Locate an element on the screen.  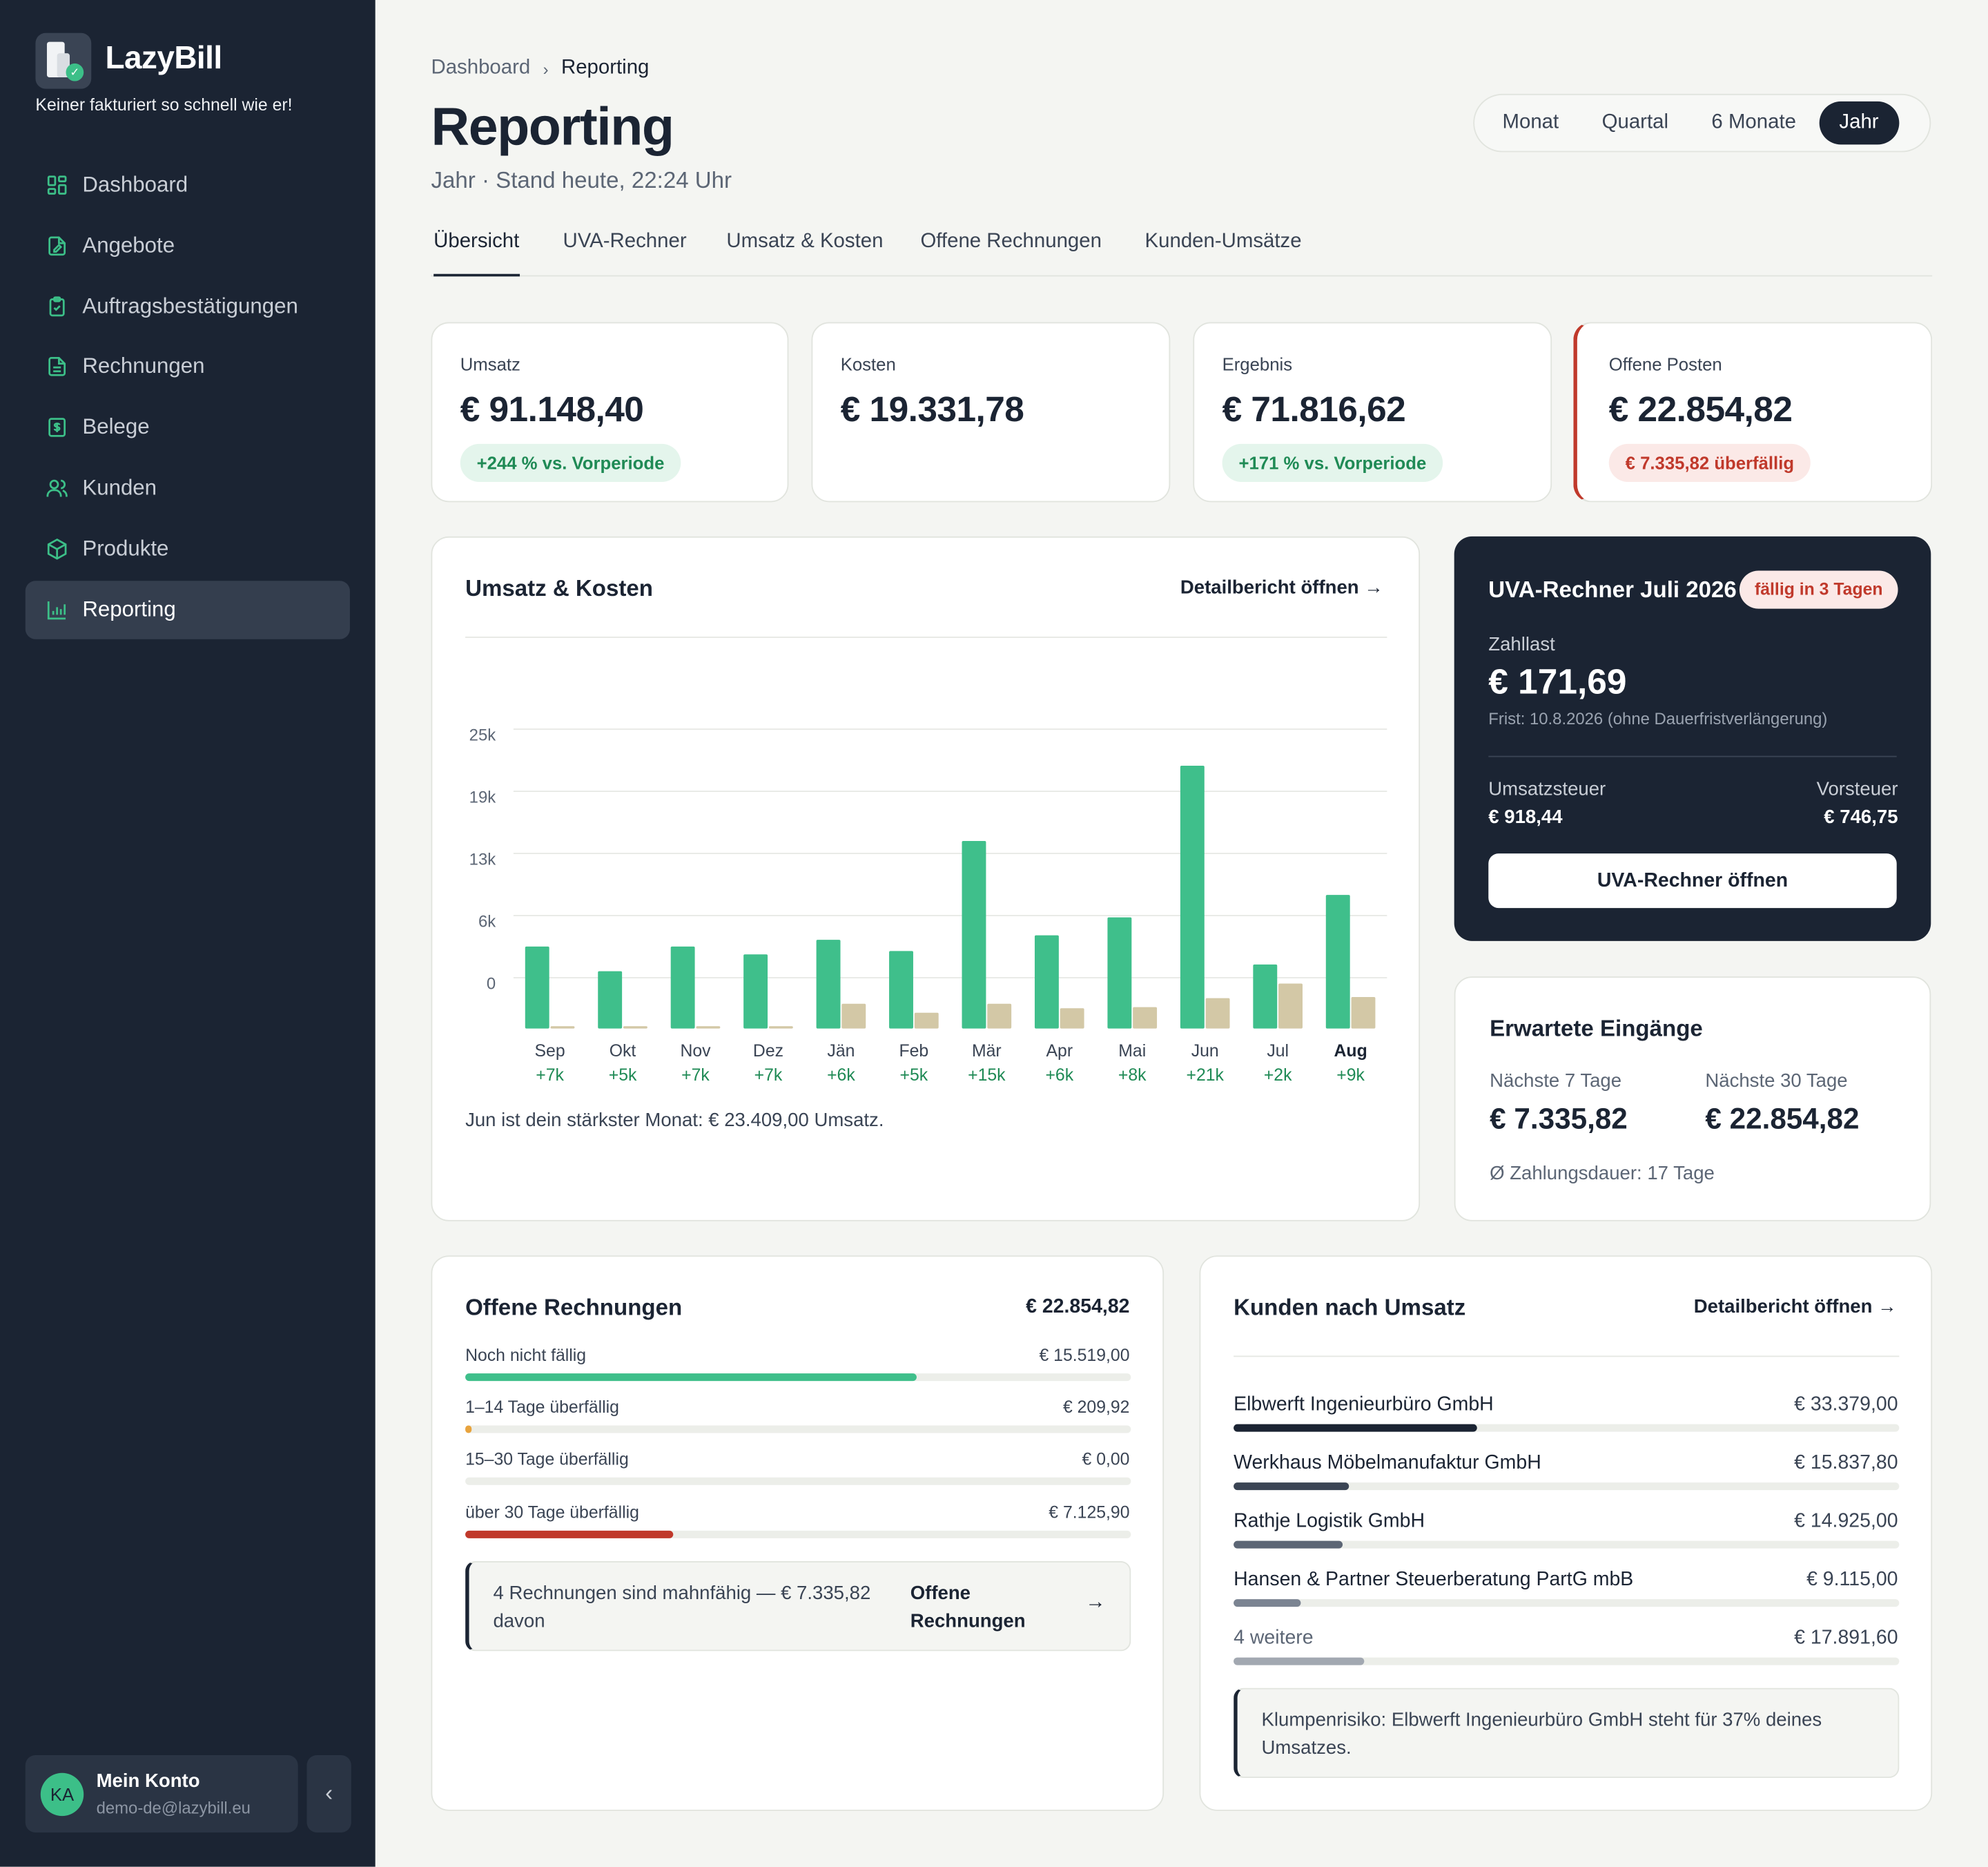
customer-others: 4 weitere is located at coordinates (1274, 1638).